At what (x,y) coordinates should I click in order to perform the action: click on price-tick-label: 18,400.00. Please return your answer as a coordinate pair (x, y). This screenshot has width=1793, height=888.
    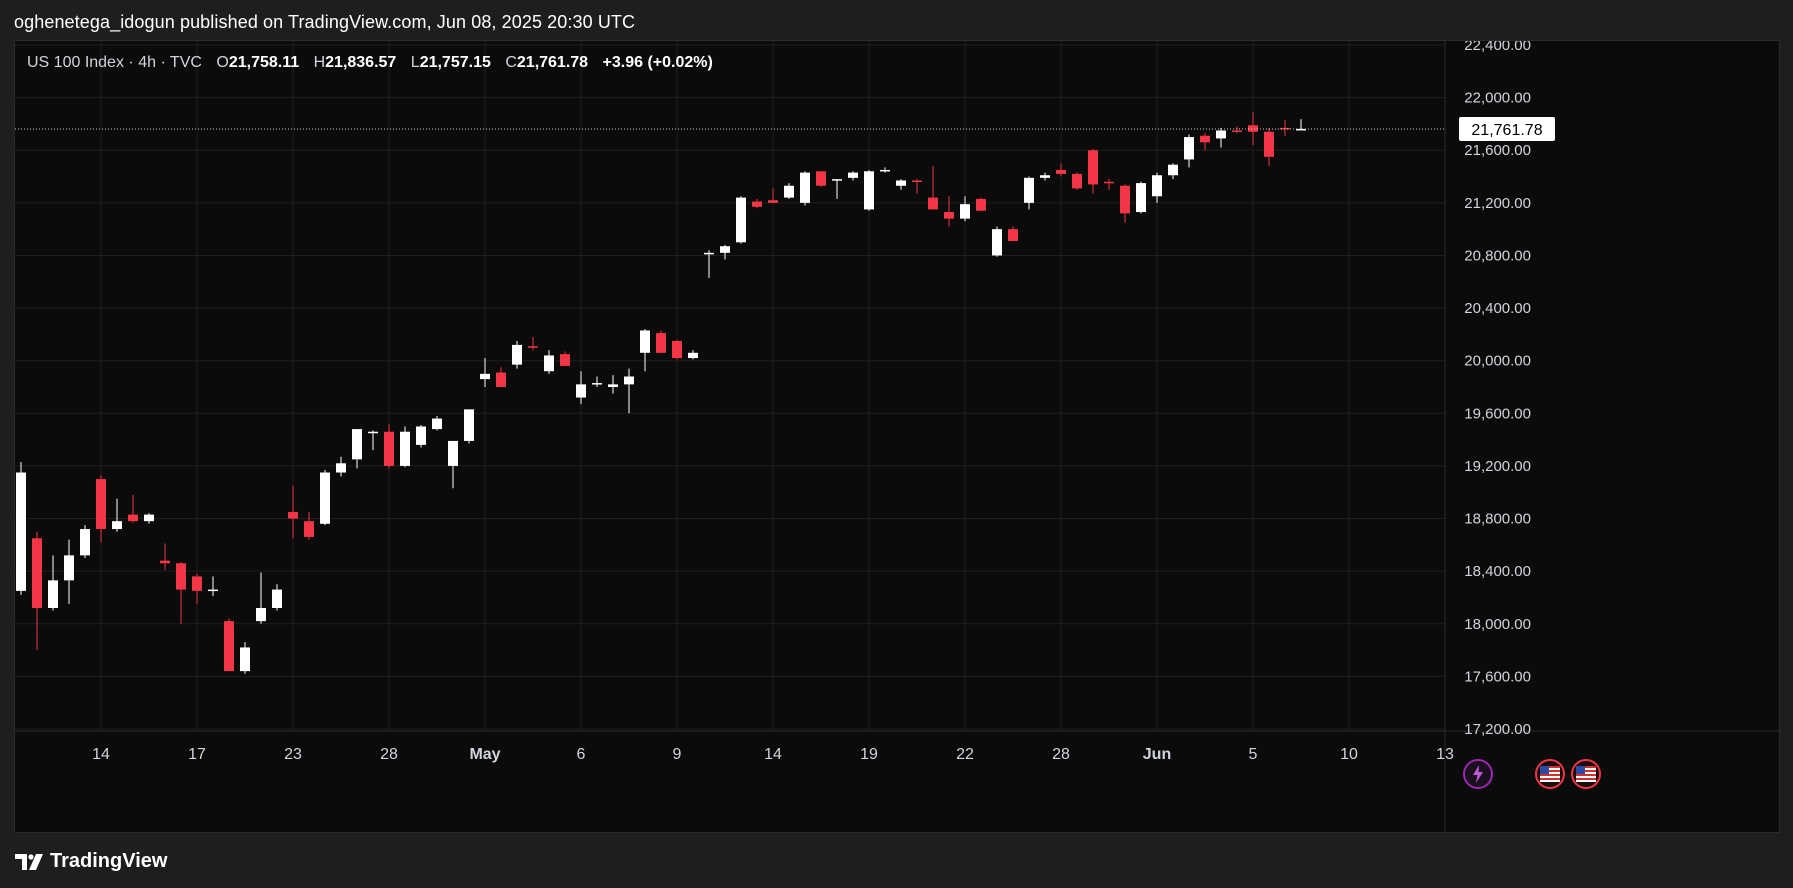
    Looking at the image, I should click on (1497, 571).